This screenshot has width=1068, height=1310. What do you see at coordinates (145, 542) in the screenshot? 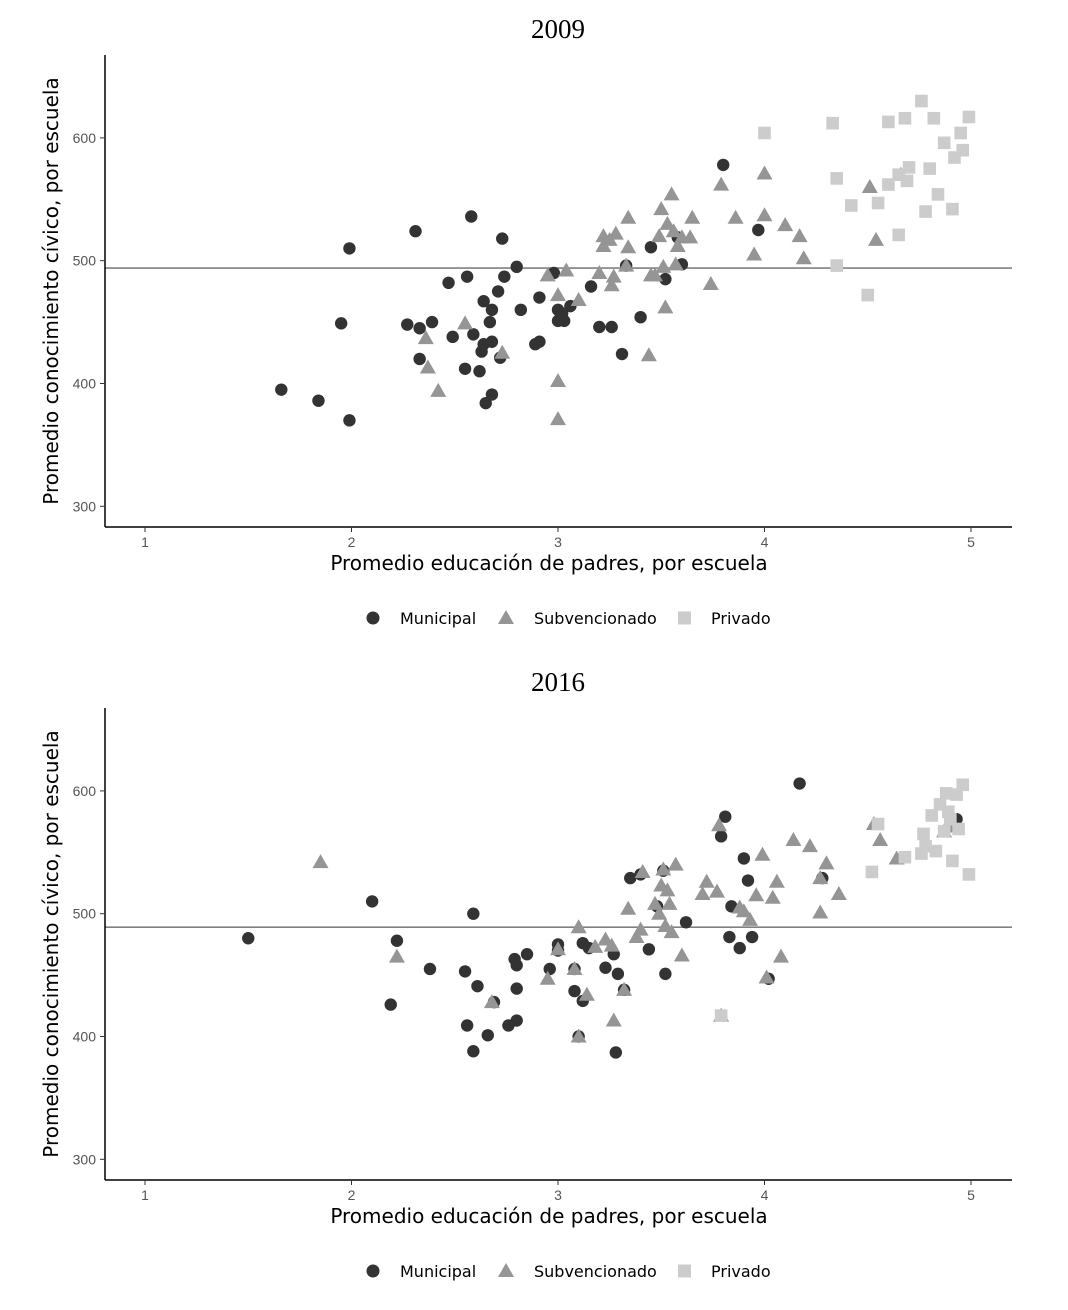
I see `x-tick-label: 1` at bounding box center [145, 542].